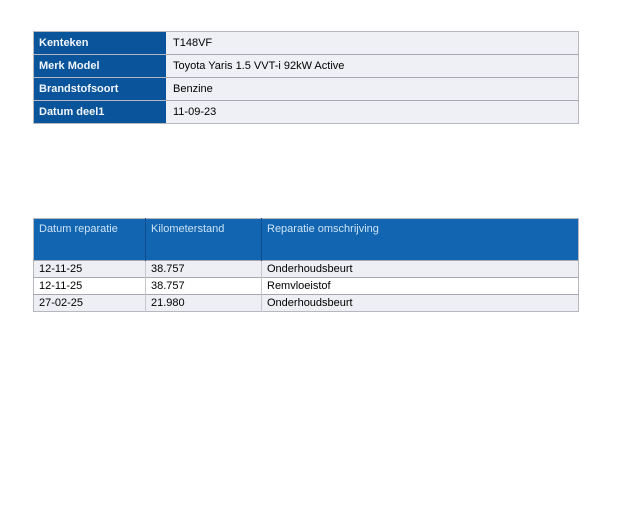  I want to click on vehicle-info-row: Kenteken T148VF, so click(306, 43).